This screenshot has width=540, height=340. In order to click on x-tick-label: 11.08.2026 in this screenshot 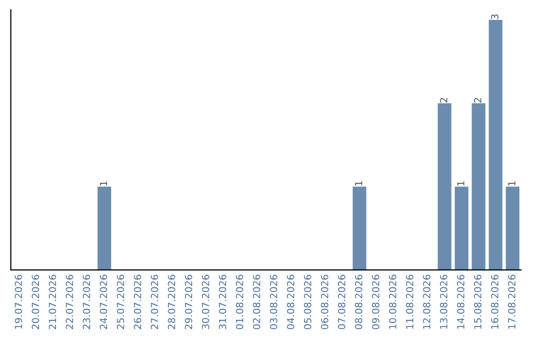, I will do `click(410, 301)`.